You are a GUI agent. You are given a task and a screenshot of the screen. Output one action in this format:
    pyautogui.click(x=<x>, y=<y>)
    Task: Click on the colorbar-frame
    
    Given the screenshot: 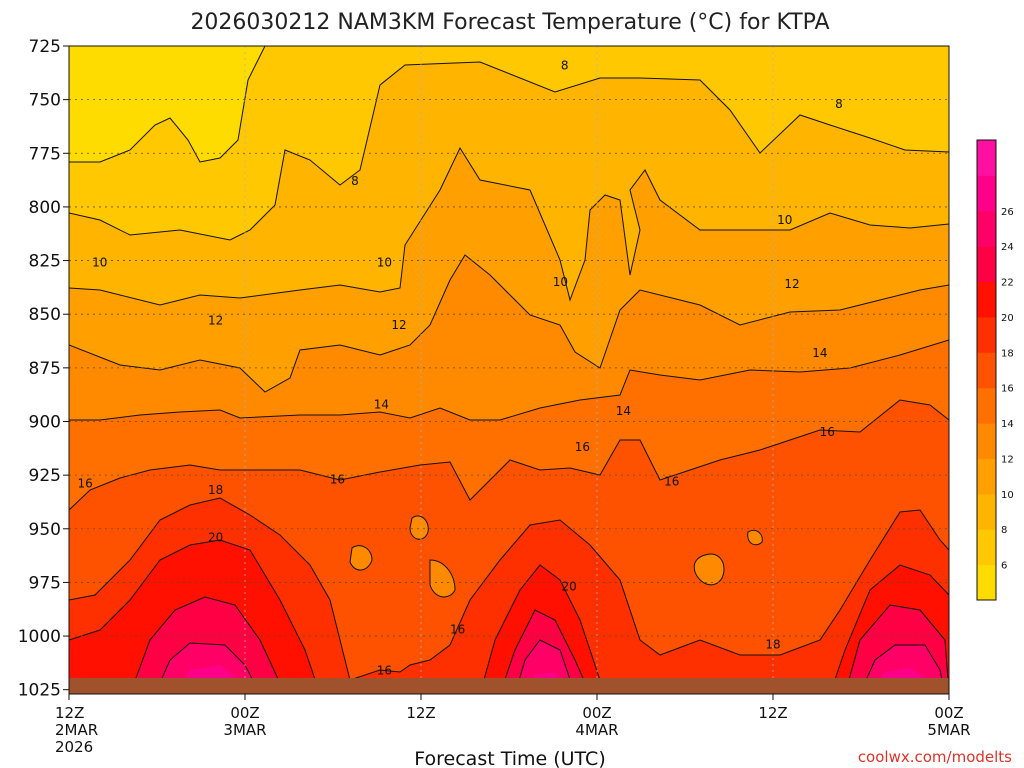 What is the action you would take?
    pyautogui.click(x=986, y=370)
    